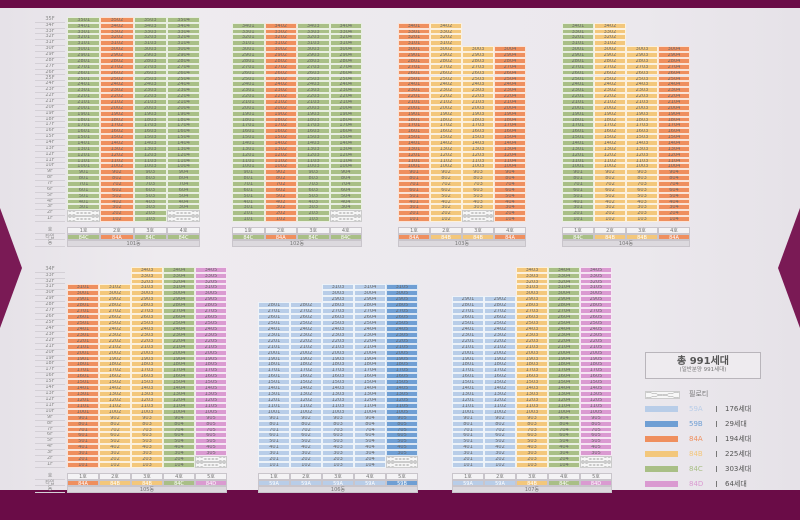 The image size is (800, 520). I want to click on unit-cell: 1702, so click(280, 125).